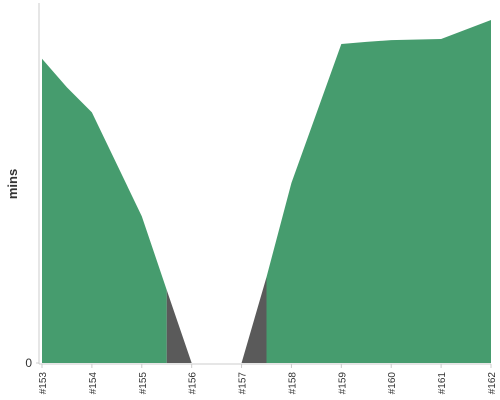 The height and width of the screenshot is (400, 500). Describe the element at coordinates (193, 383) in the screenshot. I see `x-tick-label: #156` at that location.